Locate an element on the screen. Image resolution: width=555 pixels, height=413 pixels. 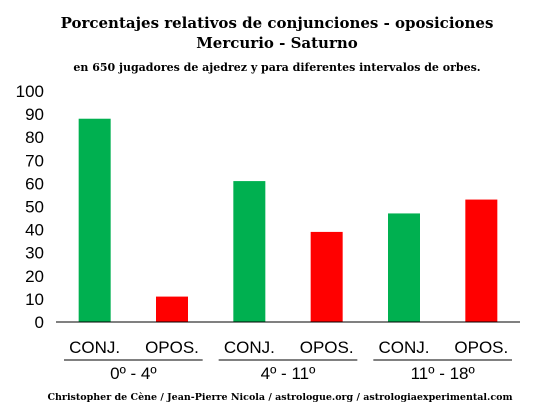
y-tick-label: 100 is located at coordinates (30, 91).